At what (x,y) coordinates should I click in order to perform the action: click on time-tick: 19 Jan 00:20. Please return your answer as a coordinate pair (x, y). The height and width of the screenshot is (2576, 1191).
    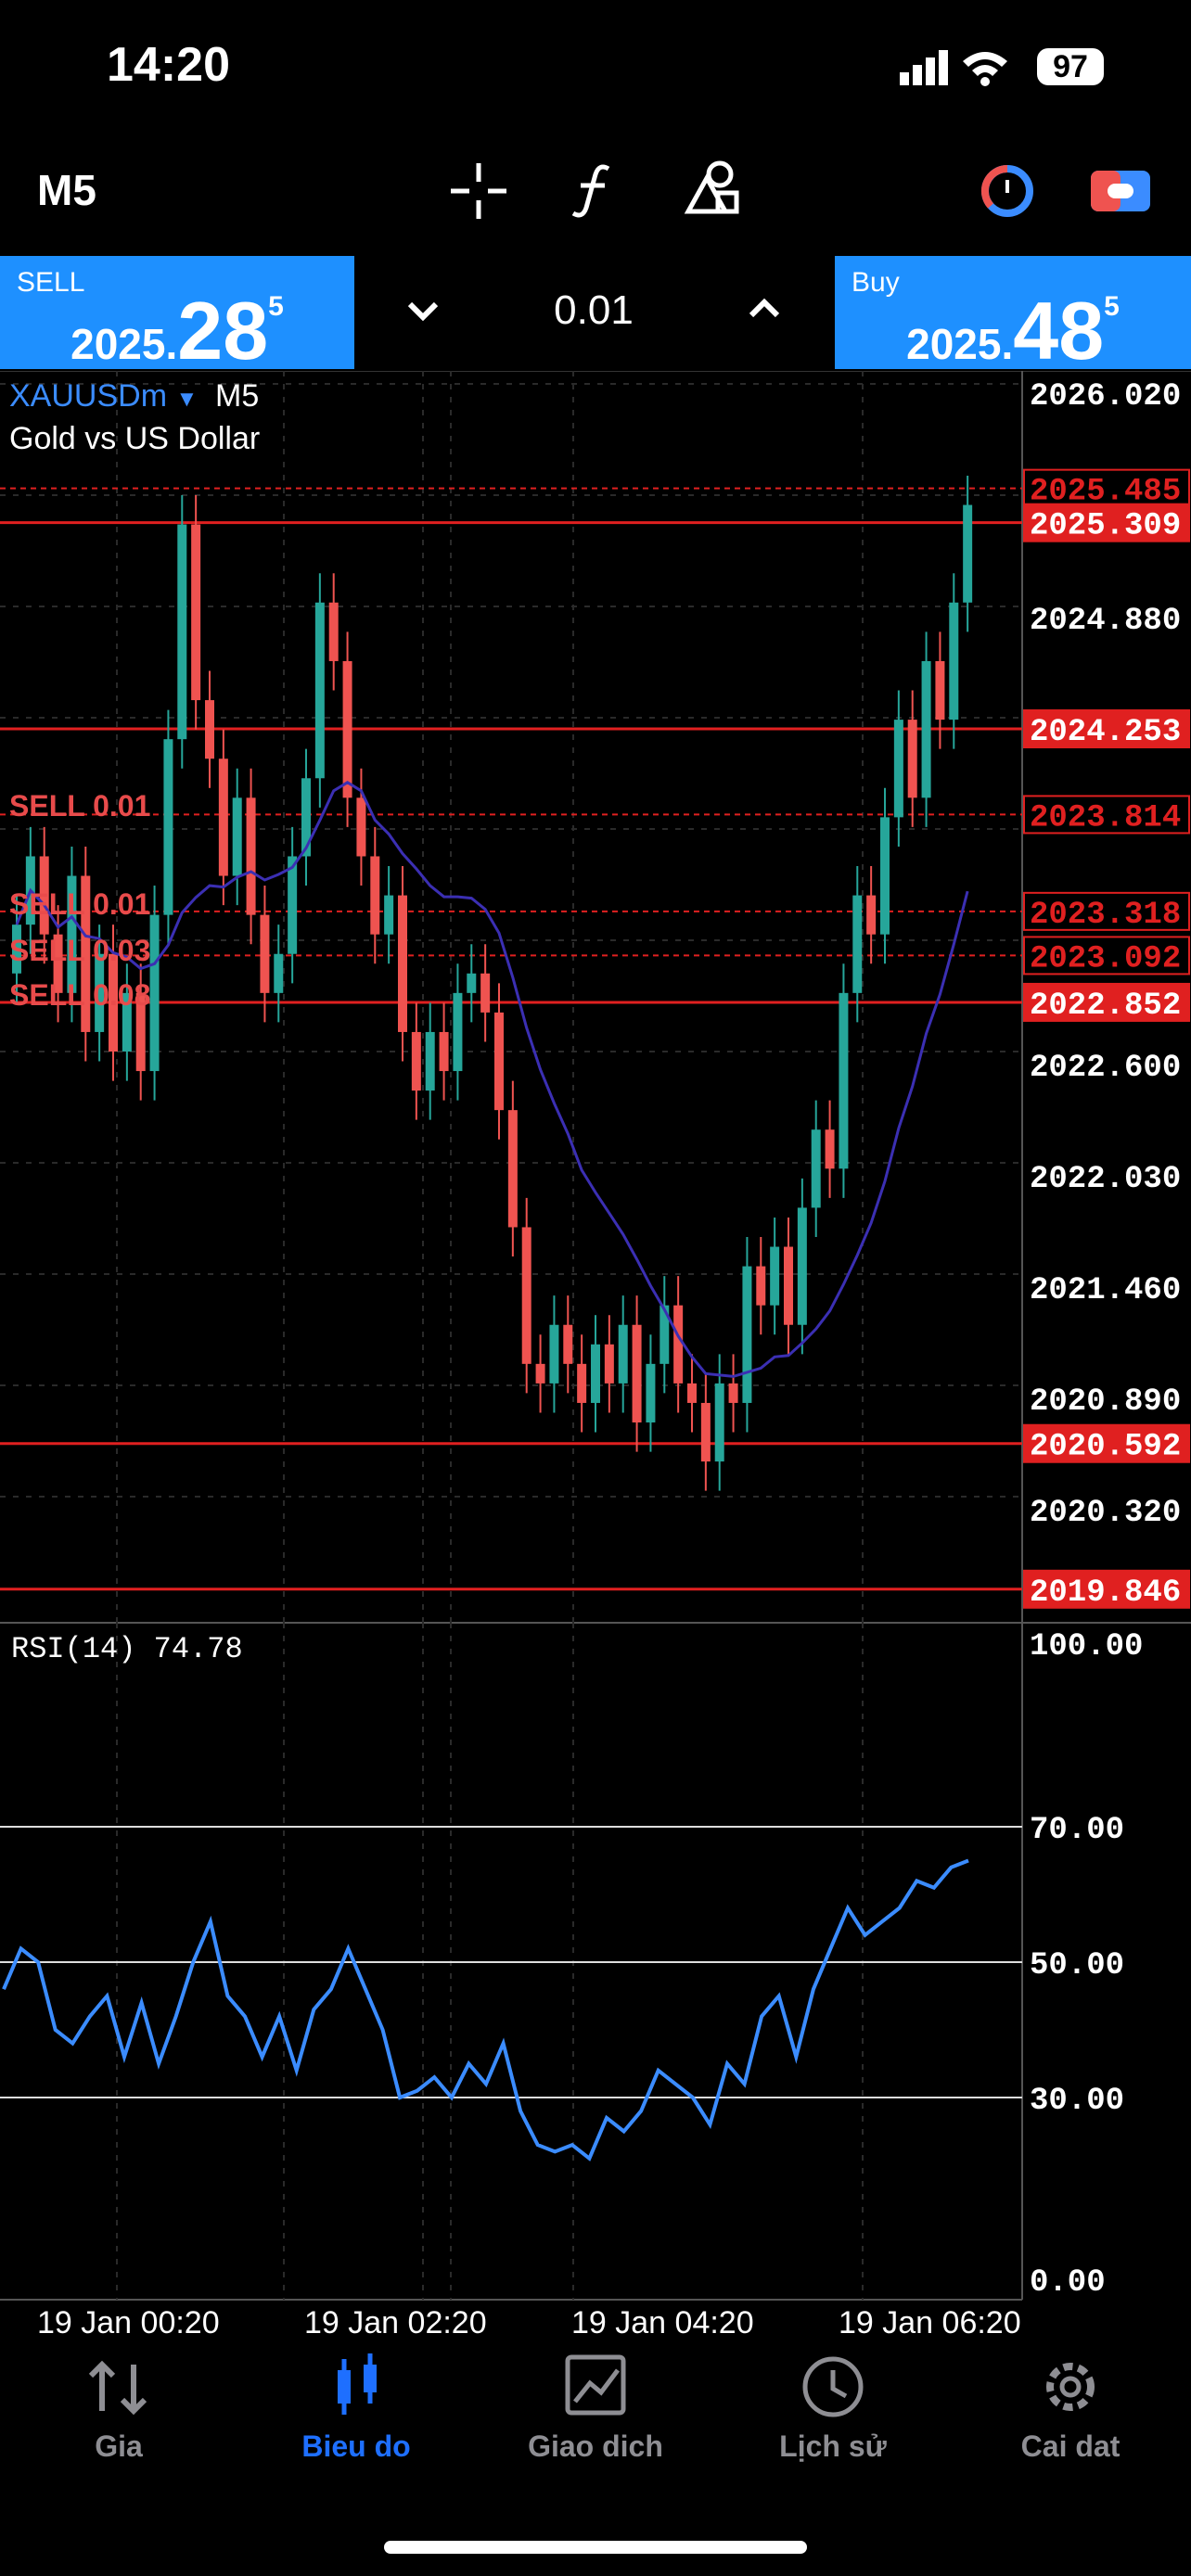
    Looking at the image, I should click on (128, 2321).